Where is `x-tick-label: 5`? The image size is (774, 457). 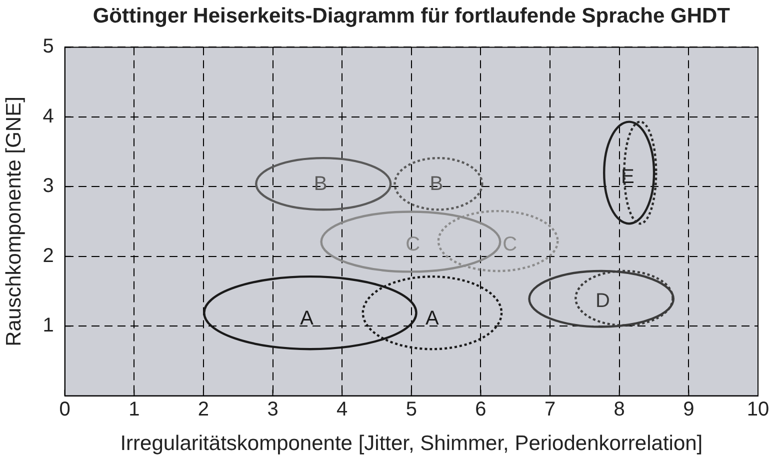
x-tick-label: 5 is located at coordinates (411, 409).